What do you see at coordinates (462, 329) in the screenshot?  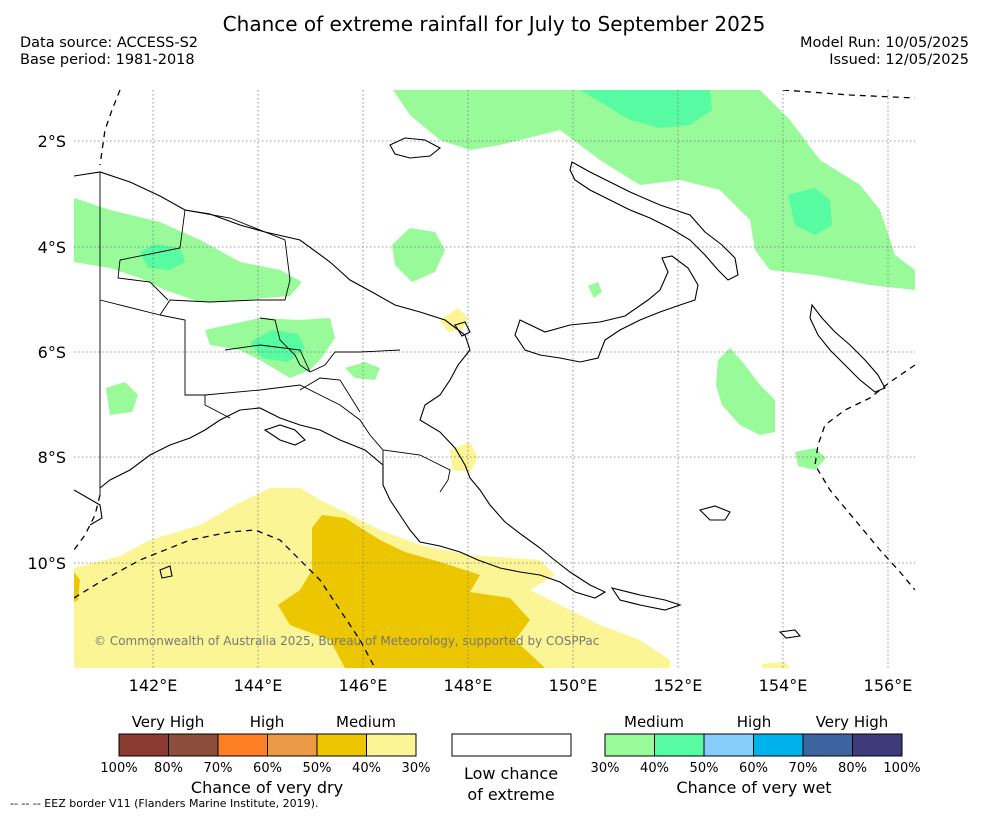 I see `karkar-island` at bounding box center [462, 329].